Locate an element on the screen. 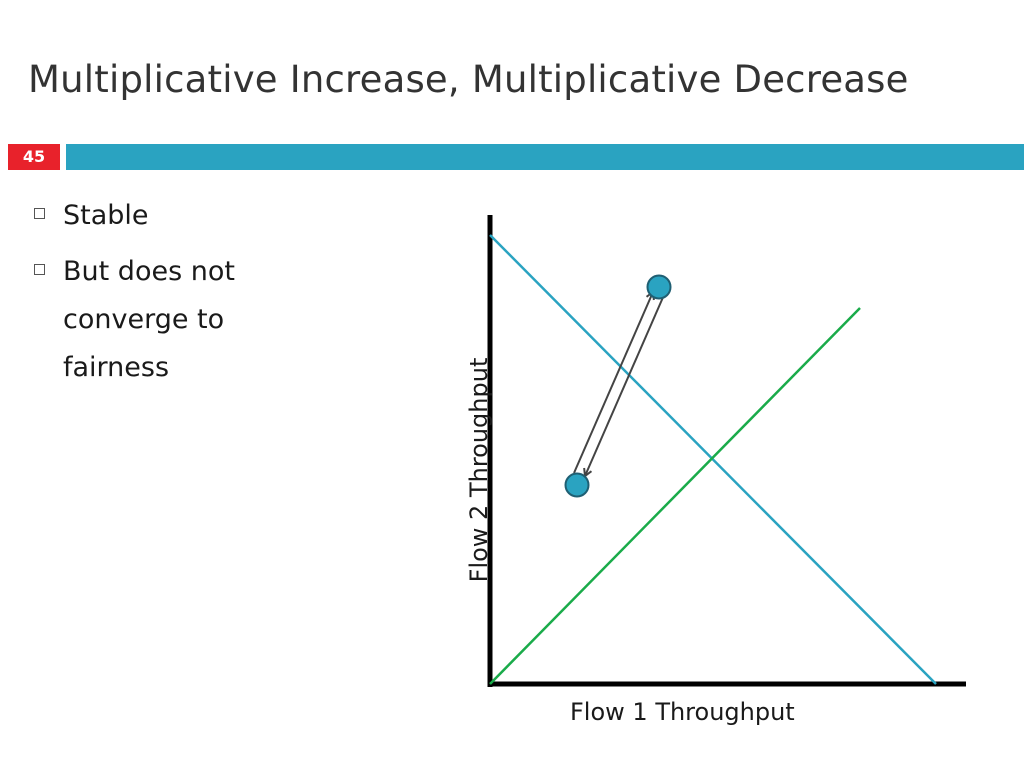 The height and width of the screenshot is (768, 1024). upper-state-point is located at coordinates (659, 287).